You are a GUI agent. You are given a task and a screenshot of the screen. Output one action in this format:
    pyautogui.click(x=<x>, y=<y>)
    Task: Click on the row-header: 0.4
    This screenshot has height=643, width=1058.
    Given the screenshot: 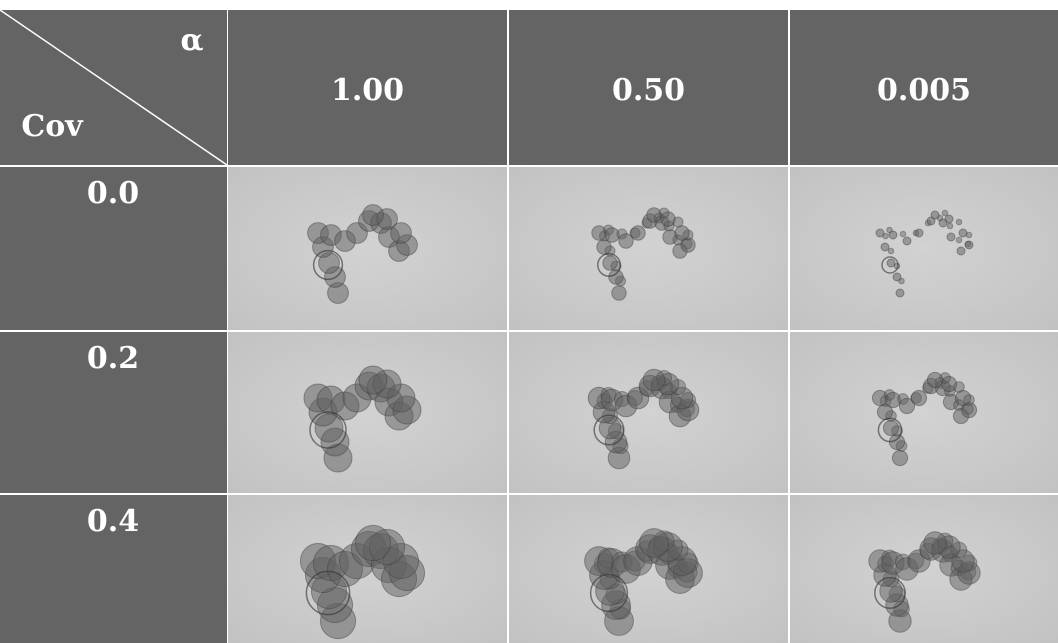 What is the action you would take?
    pyautogui.click(x=113, y=521)
    